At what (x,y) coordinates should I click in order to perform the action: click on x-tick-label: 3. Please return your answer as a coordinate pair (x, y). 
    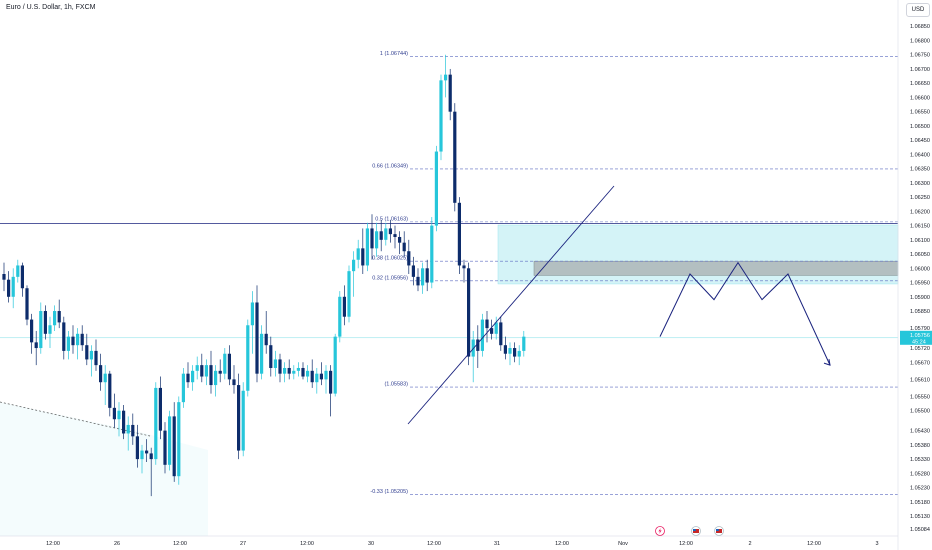
    Looking at the image, I should click on (876, 544).